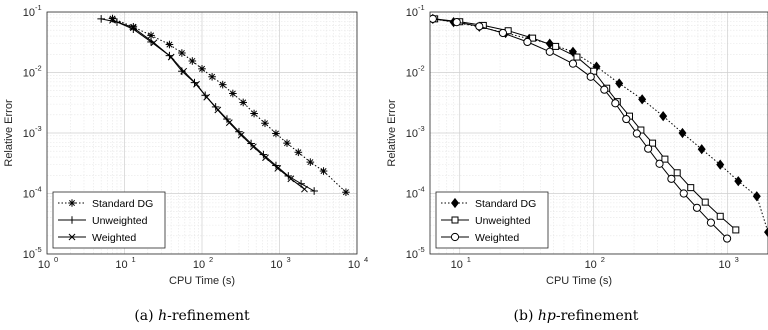 The width and height of the screenshot is (768, 330). I want to click on x-tick-exponent: 0, so click(56, 259).